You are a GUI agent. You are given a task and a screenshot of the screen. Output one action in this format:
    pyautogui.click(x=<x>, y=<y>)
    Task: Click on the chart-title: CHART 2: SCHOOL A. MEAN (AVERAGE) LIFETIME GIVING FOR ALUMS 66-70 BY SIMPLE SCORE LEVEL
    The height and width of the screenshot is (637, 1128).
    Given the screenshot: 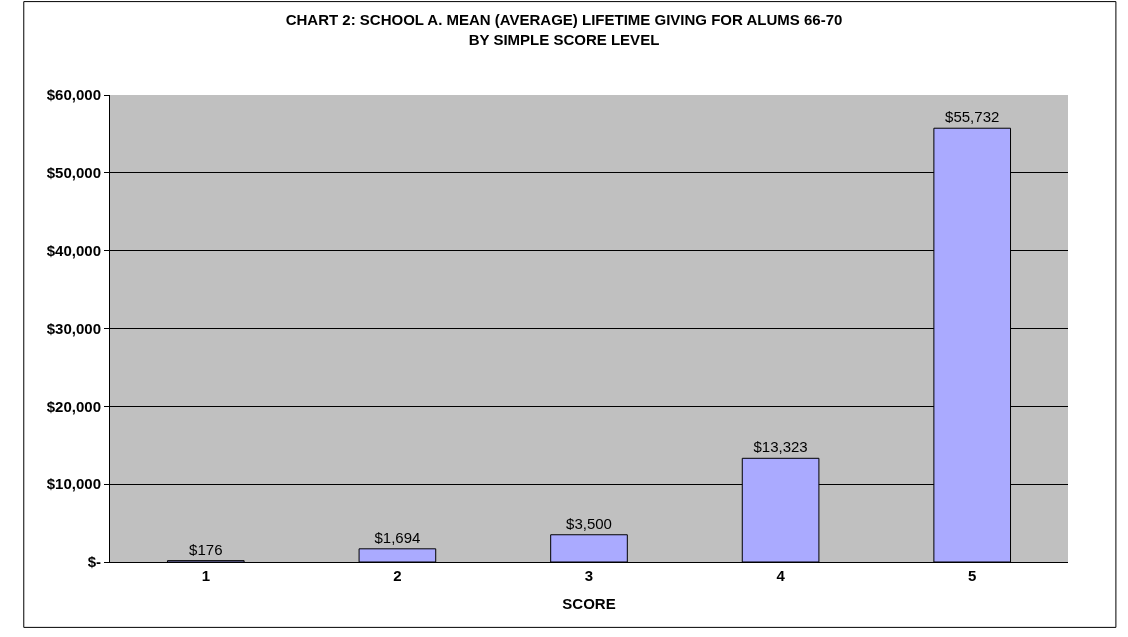 What is the action you would take?
    pyautogui.click(x=564, y=29)
    